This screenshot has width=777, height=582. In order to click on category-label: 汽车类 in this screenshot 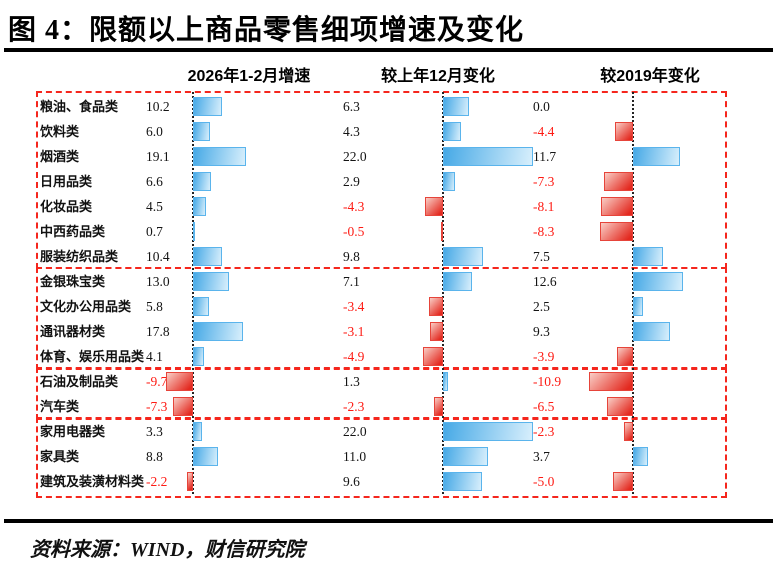, I will do `click(60, 406)`.